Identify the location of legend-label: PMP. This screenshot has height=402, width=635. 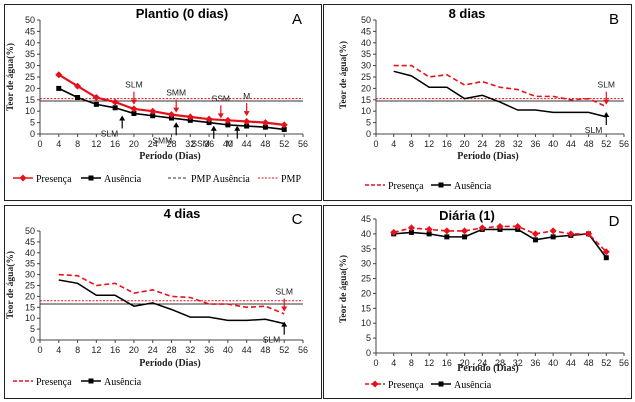
(291, 179).